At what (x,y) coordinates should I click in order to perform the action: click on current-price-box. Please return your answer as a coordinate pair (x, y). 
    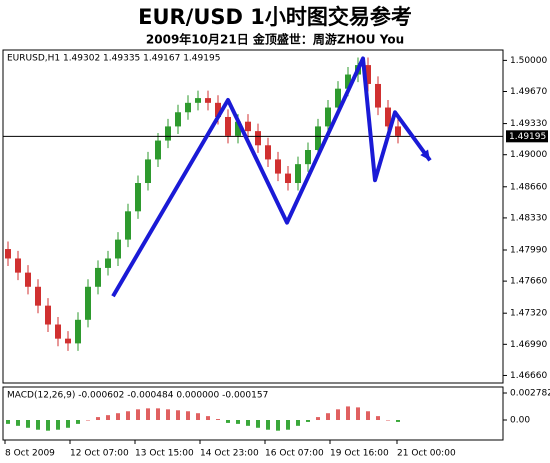
    Looking at the image, I should click on (527, 136).